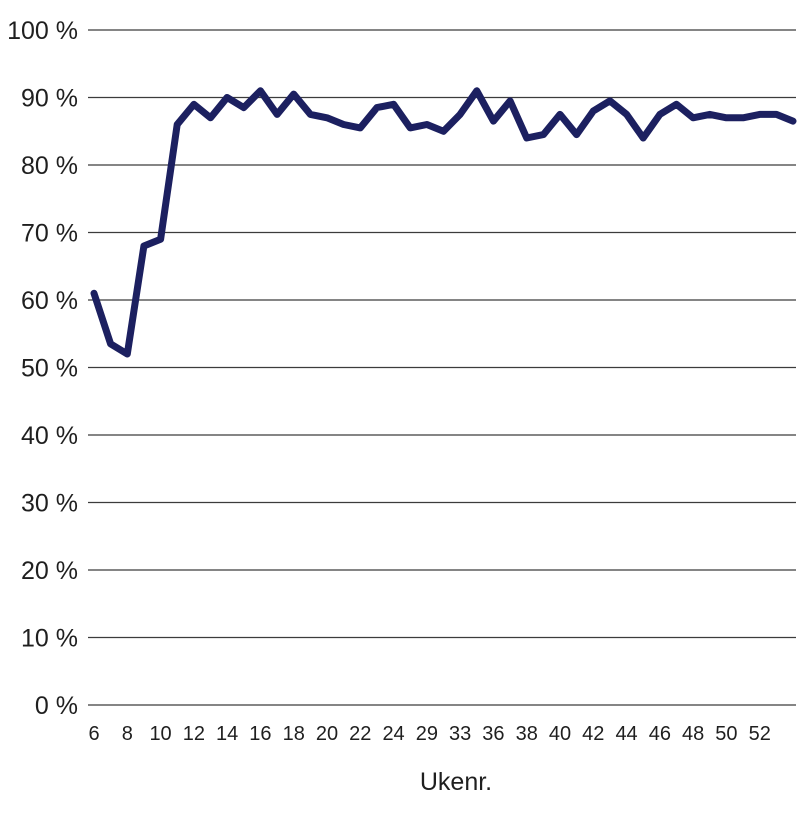  Describe the element at coordinates (194, 734) in the screenshot. I see `x-tick-label: 12` at that location.